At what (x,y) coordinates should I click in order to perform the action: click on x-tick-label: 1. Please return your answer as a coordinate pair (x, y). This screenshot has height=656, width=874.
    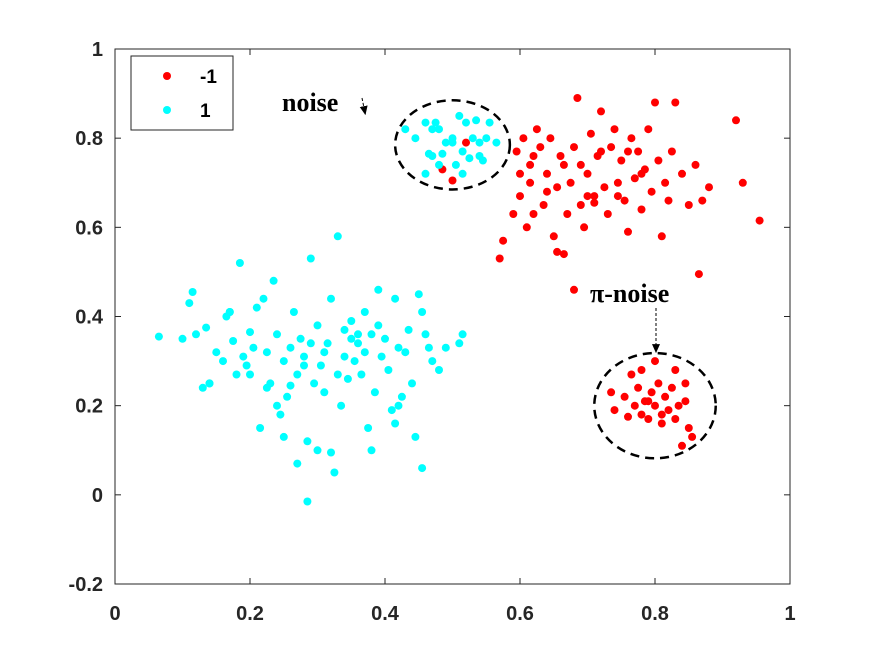
    Looking at the image, I should click on (789, 614).